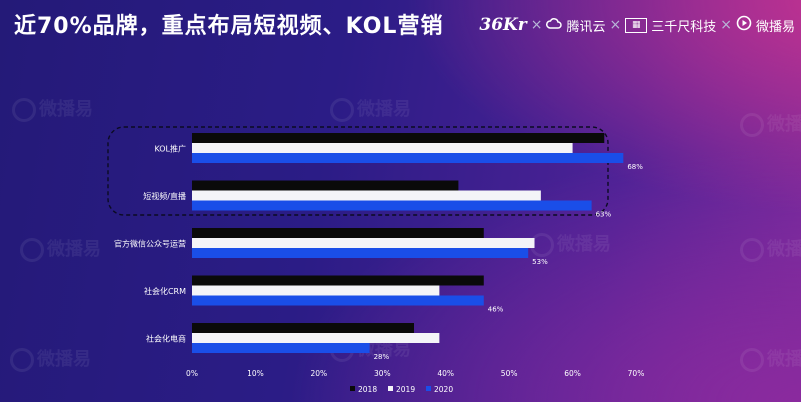 The height and width of the screenshot is (402, 801). I want to click on play-icon, so click(744, 25).